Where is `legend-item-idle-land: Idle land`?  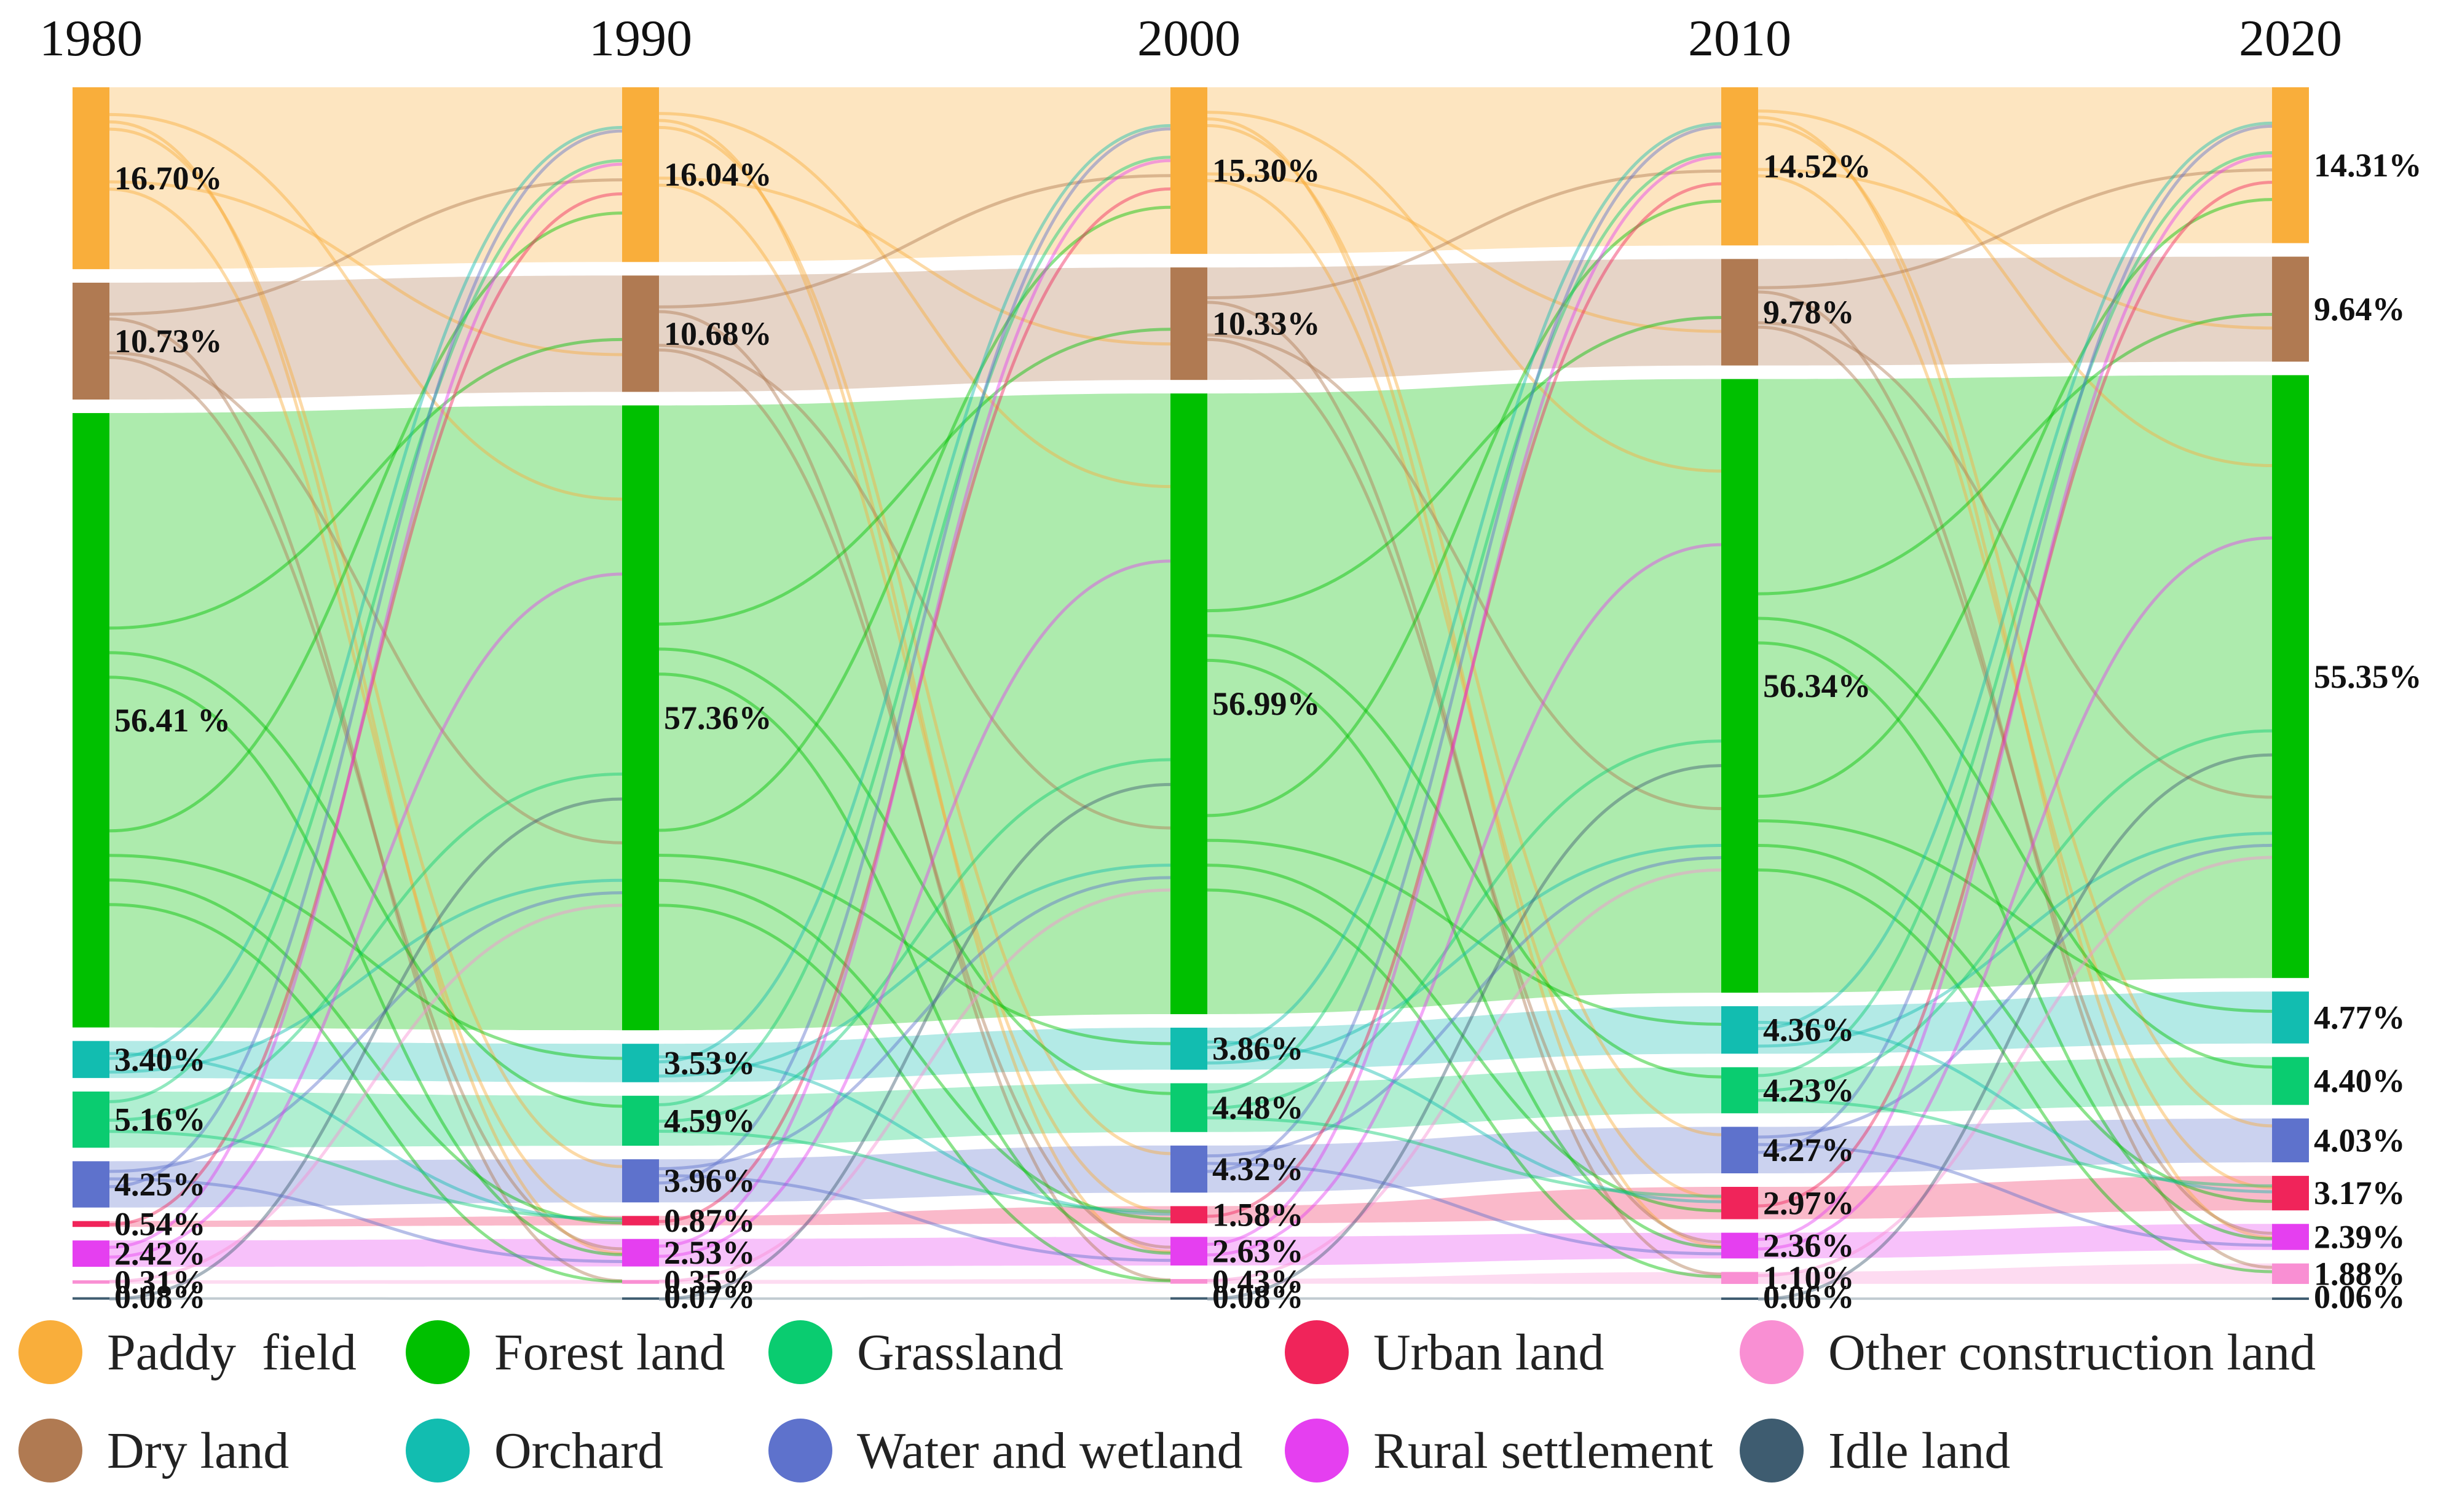
legend-item-idle-land: Idle land is located at coordinates (1875, 1450).